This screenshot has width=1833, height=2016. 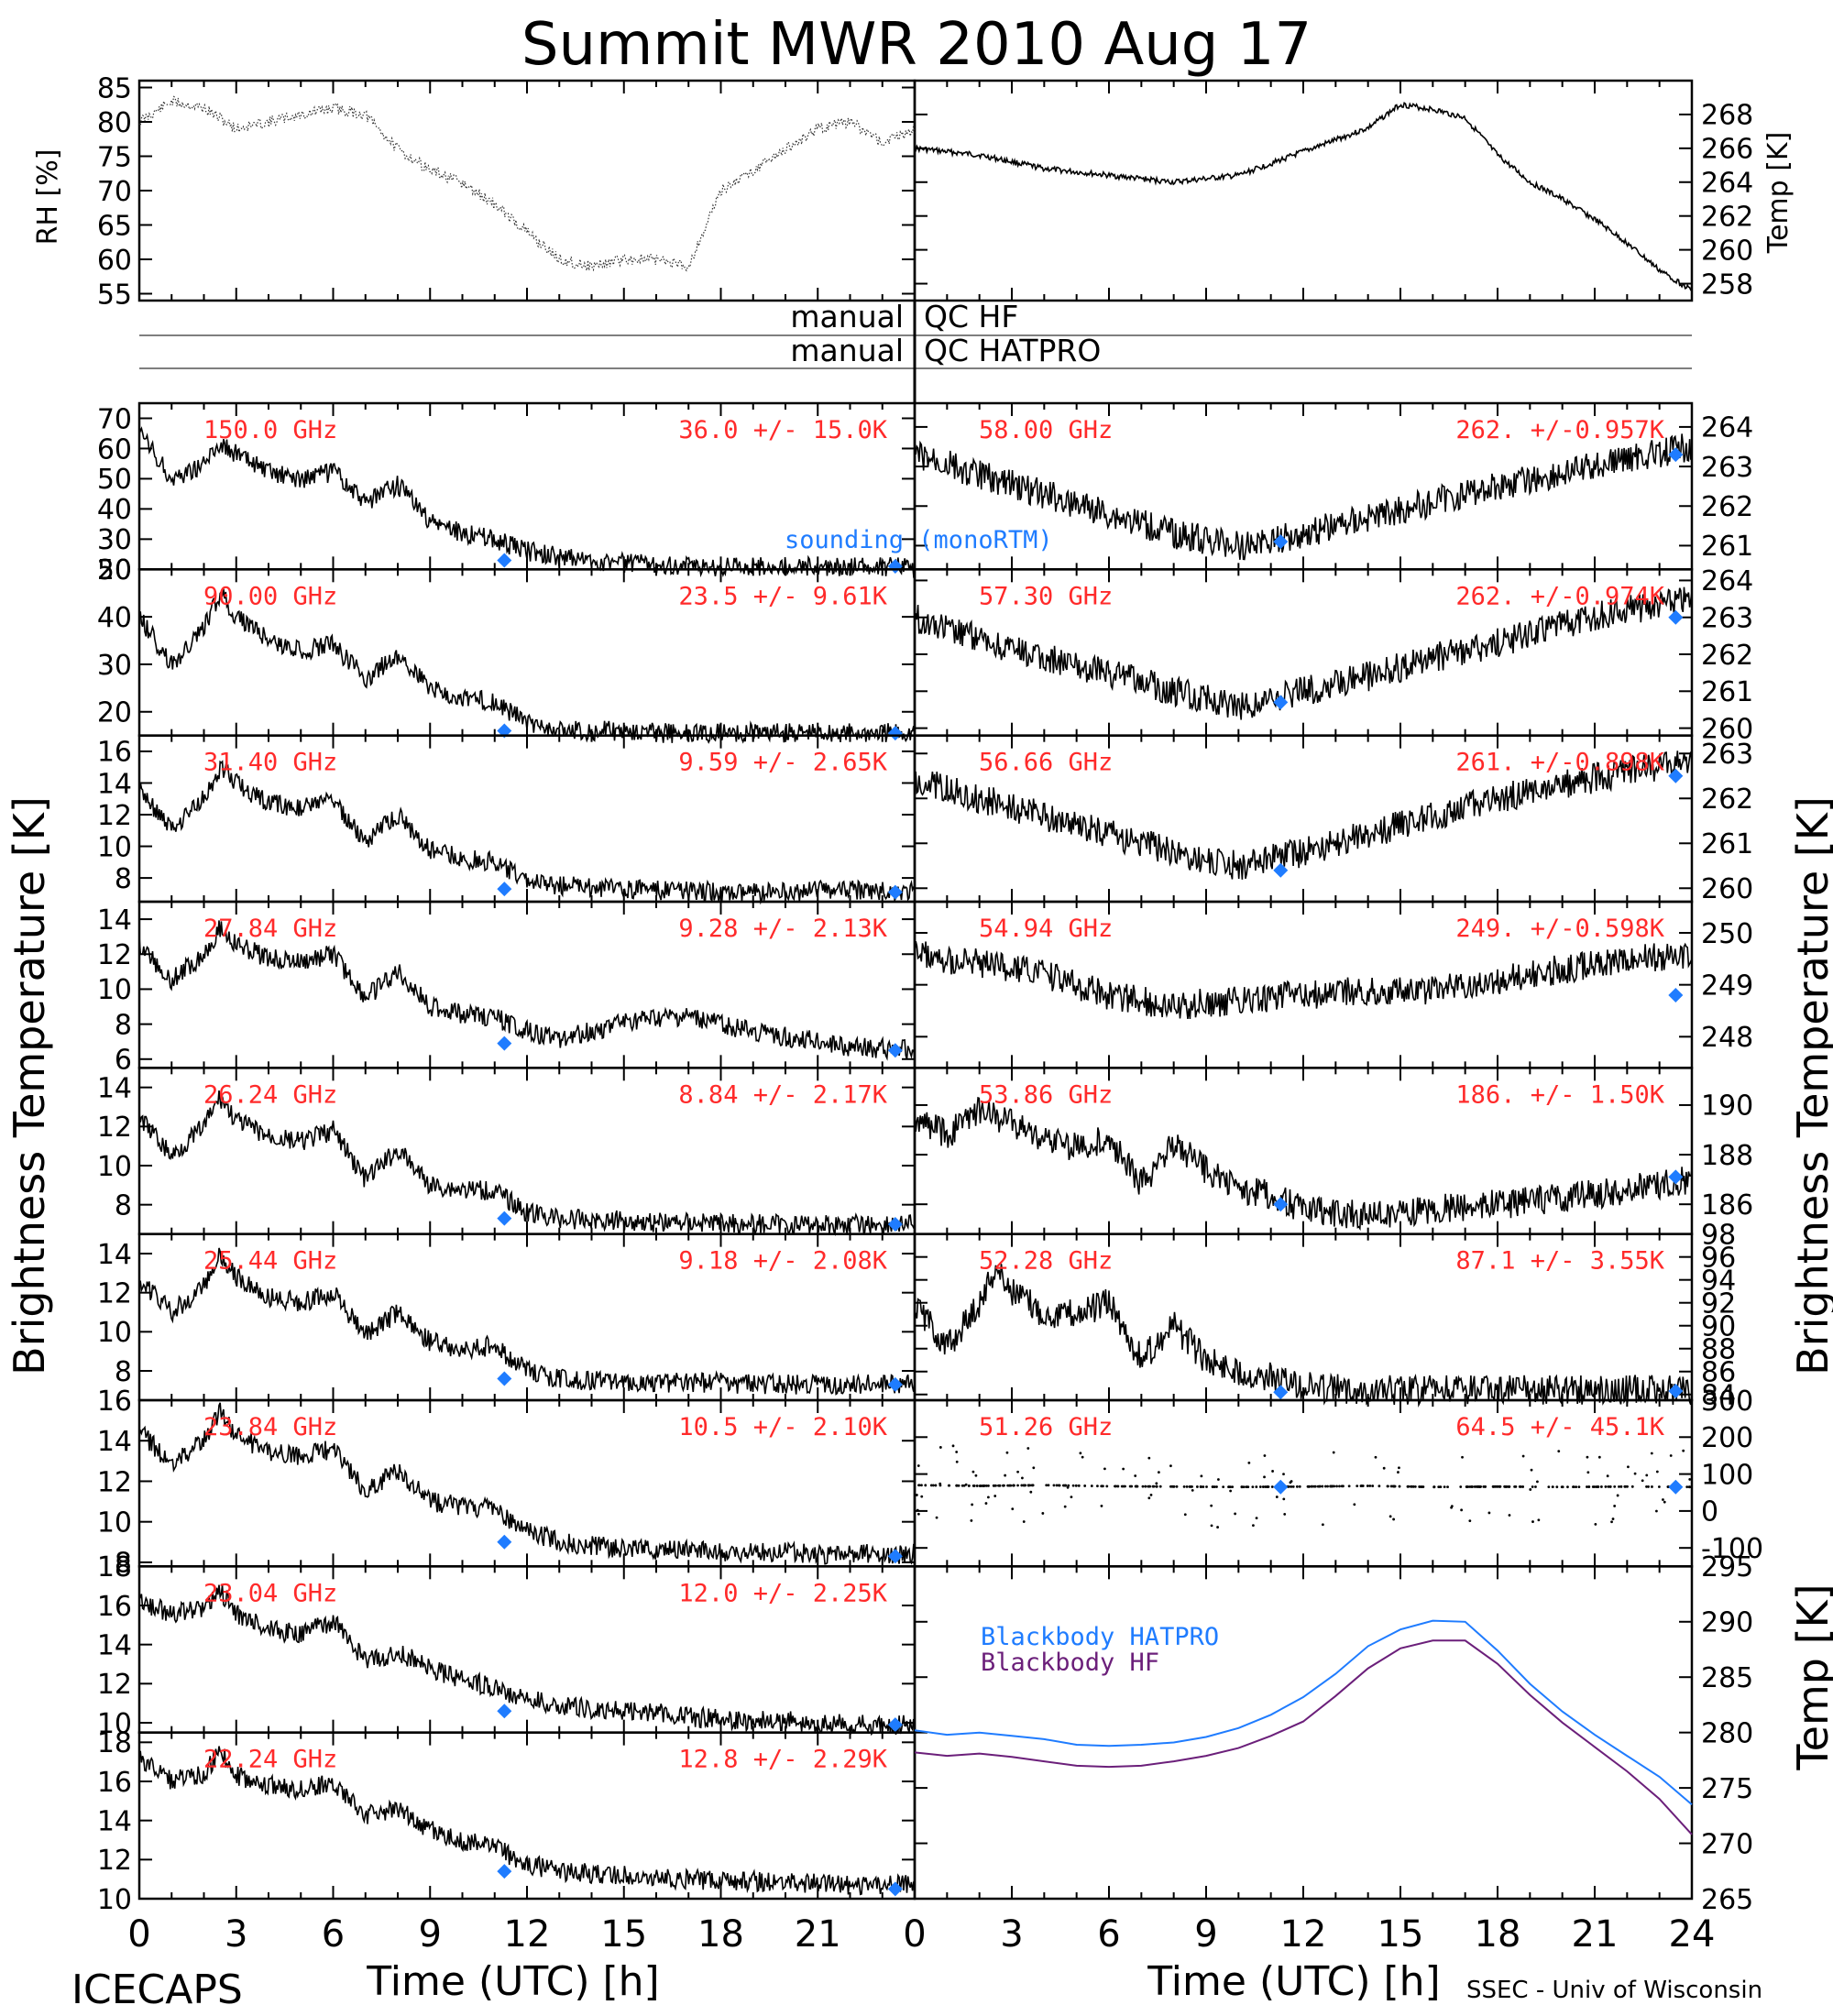 I want to click on left-panel-2-y-tick-label: 16, so click(x=114, y=753).